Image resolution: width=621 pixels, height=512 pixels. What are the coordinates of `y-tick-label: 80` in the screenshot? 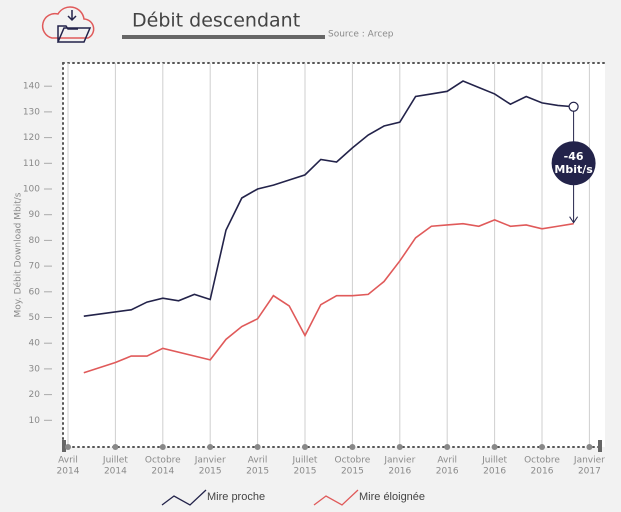 It's located at (35, 241).